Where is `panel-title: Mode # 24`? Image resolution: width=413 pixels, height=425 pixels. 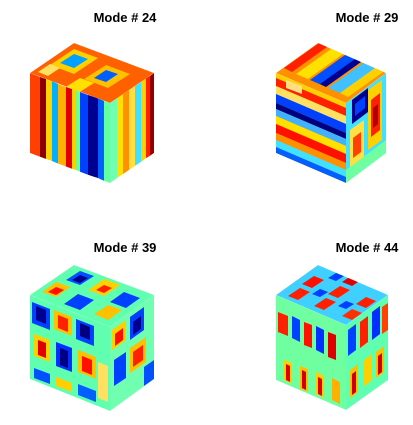 panel-title: Mode # 24 is located at coordinates (125, 17).